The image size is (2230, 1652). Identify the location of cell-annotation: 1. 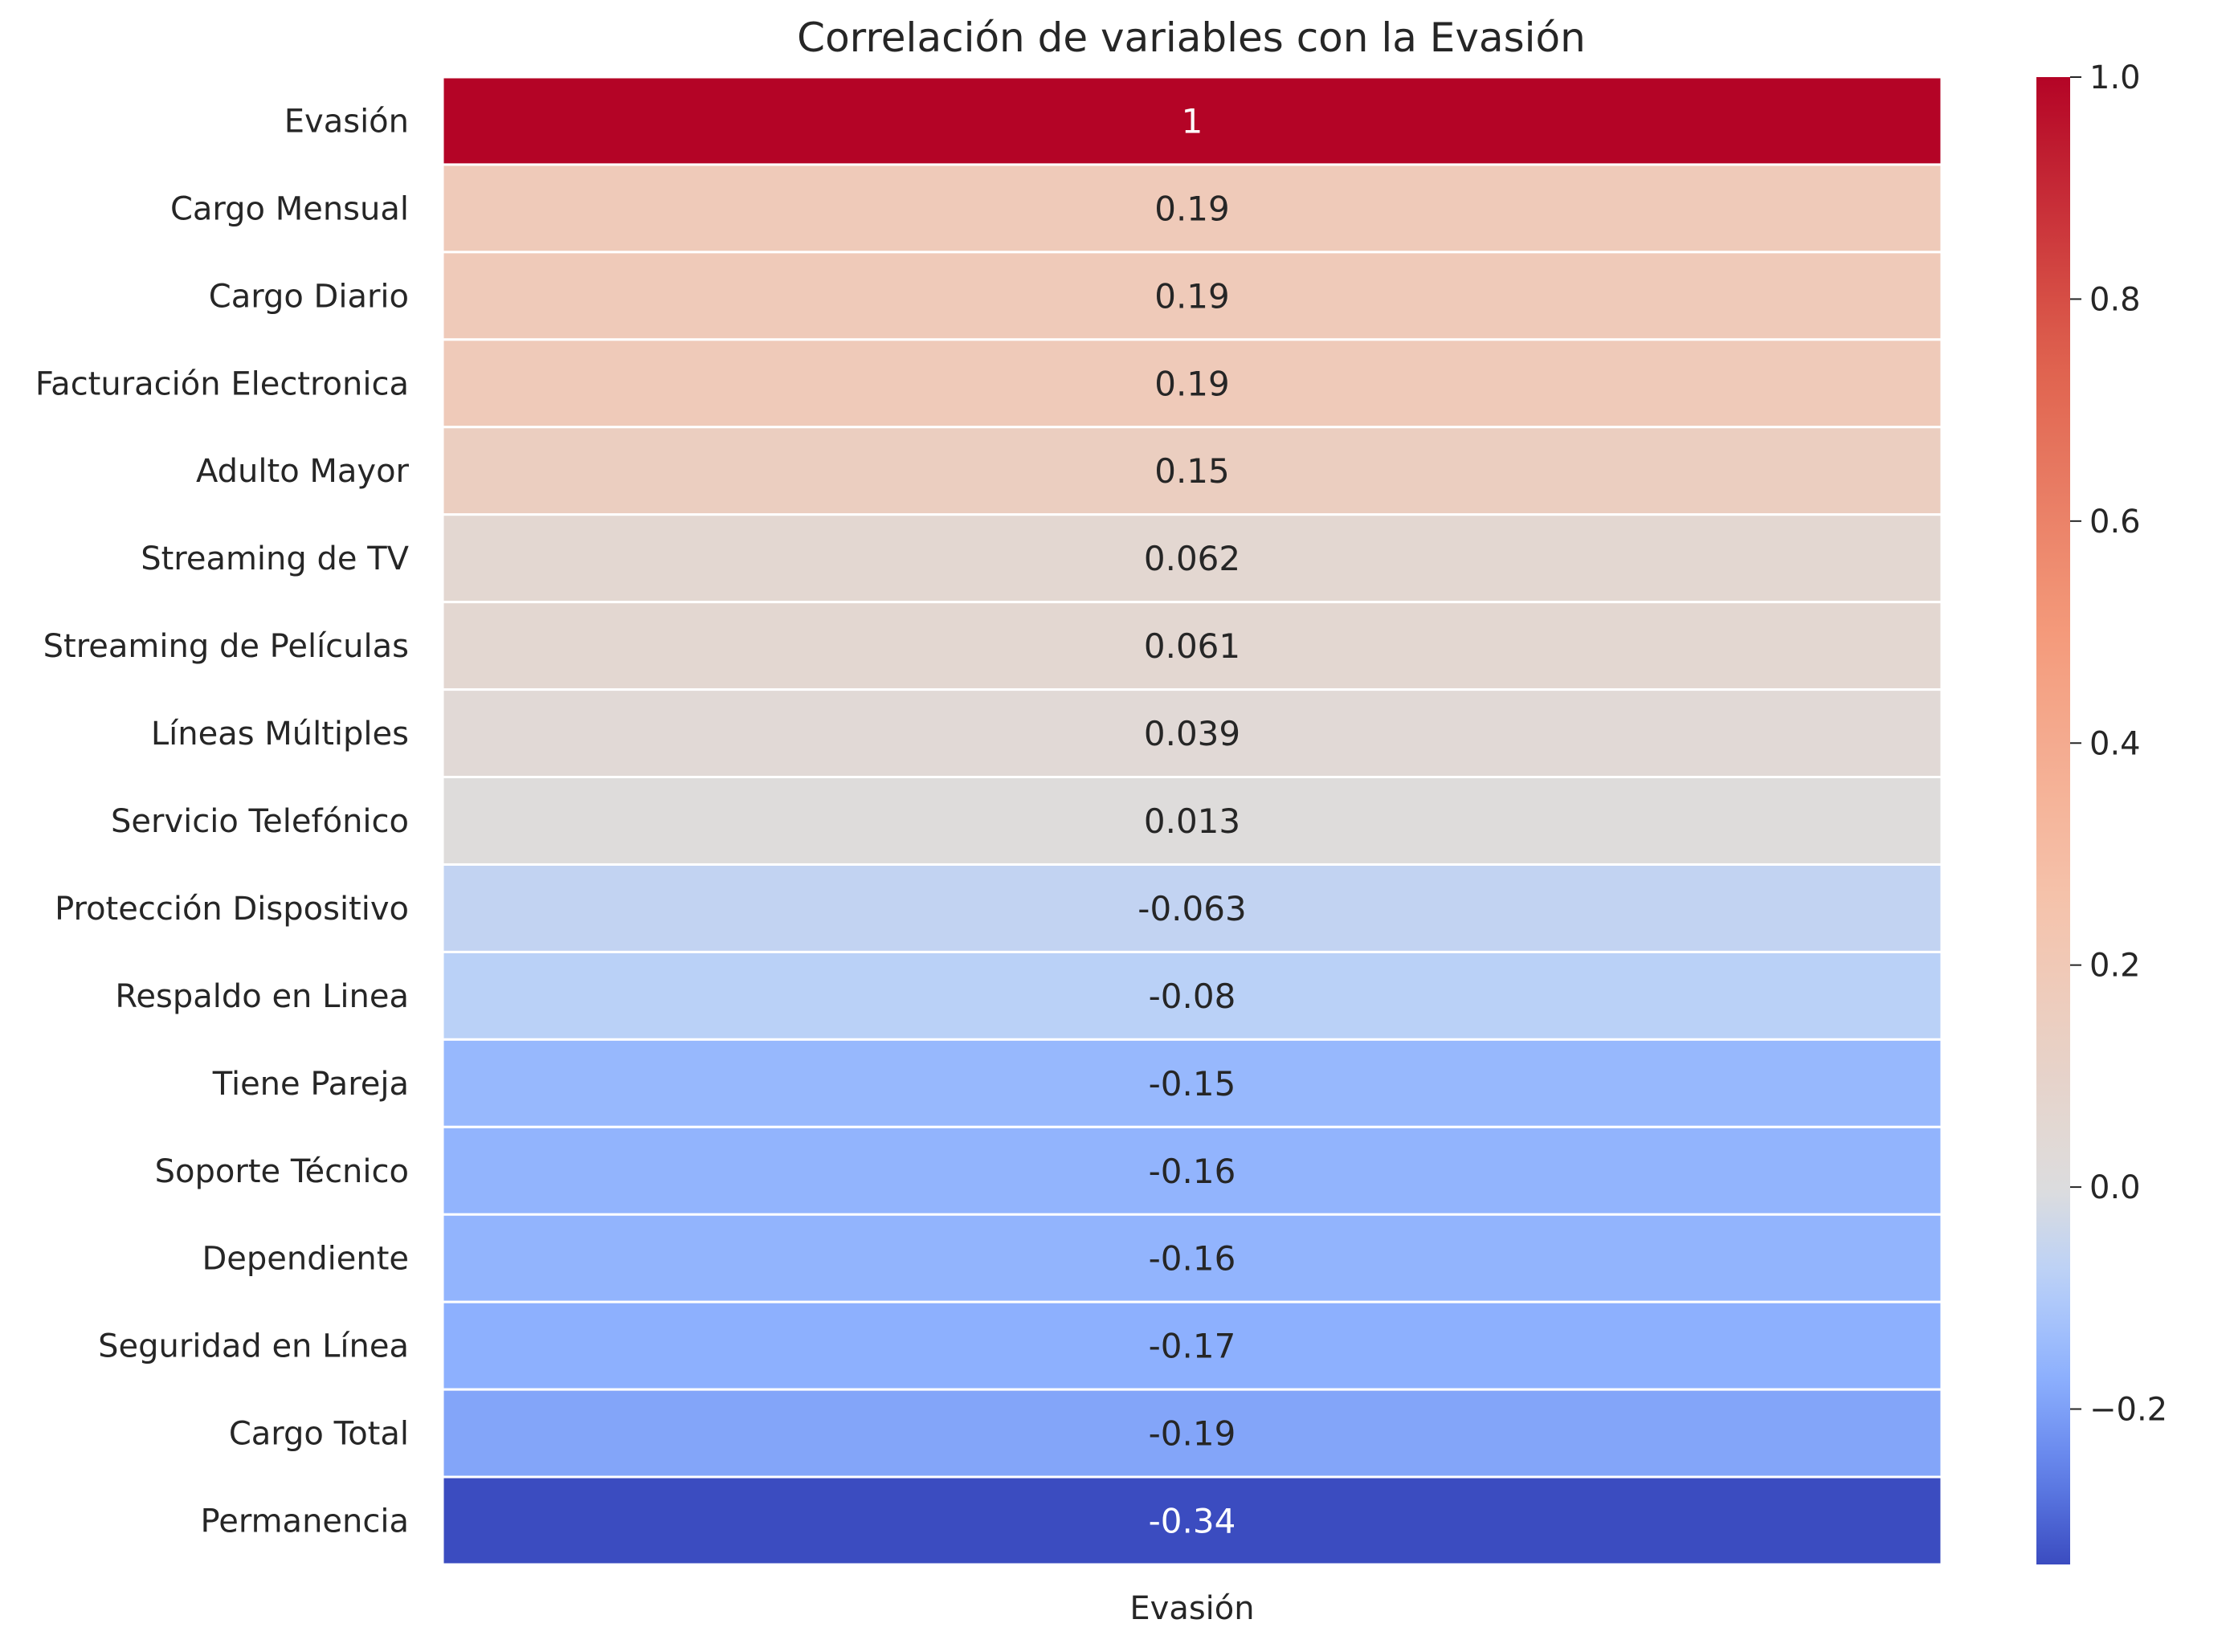
(1193, 121).